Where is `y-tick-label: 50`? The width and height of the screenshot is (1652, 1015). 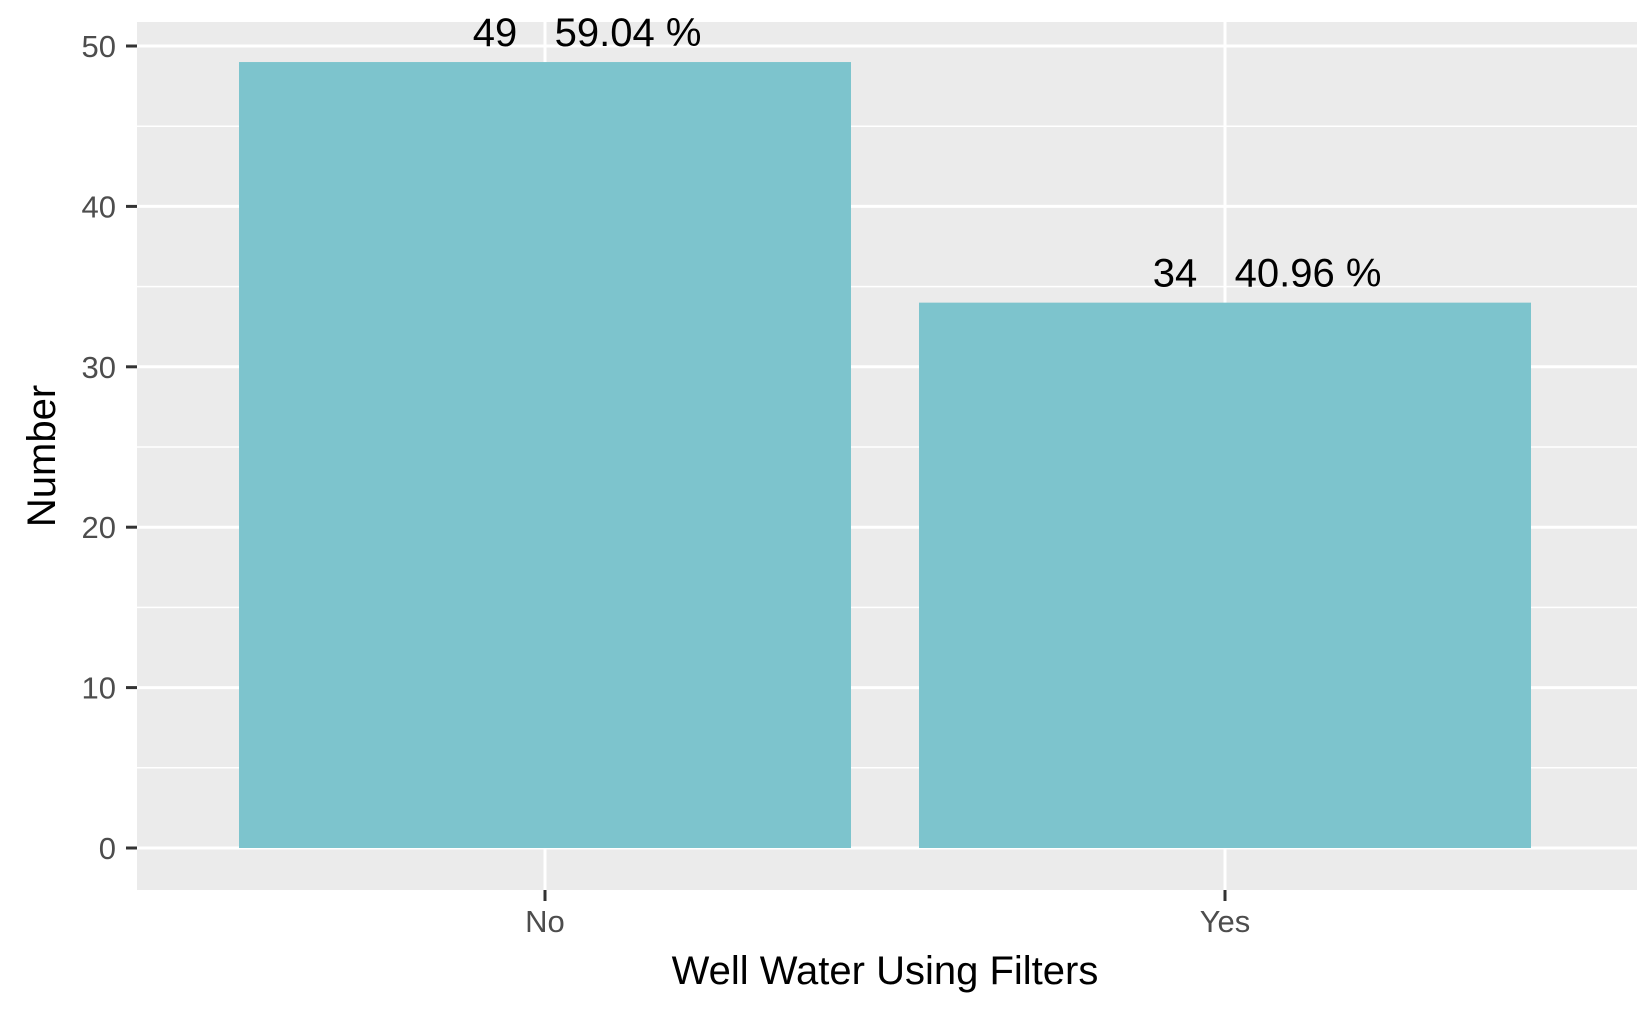 y-tick-label: 50 is located at coordinates (99, 46).